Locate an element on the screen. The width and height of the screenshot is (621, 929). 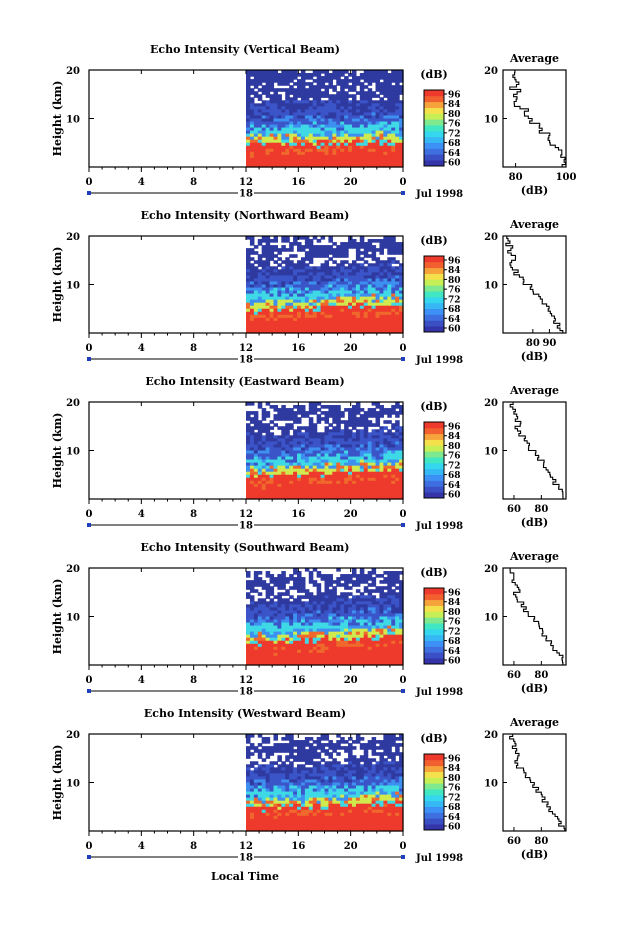
colorbar-tick-label: 76 is located at coordinates (454, 291).